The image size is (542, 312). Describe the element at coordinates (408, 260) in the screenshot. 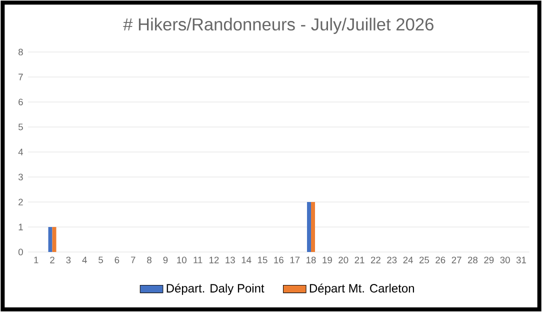

I see `x-tick-label: 24` at that location.